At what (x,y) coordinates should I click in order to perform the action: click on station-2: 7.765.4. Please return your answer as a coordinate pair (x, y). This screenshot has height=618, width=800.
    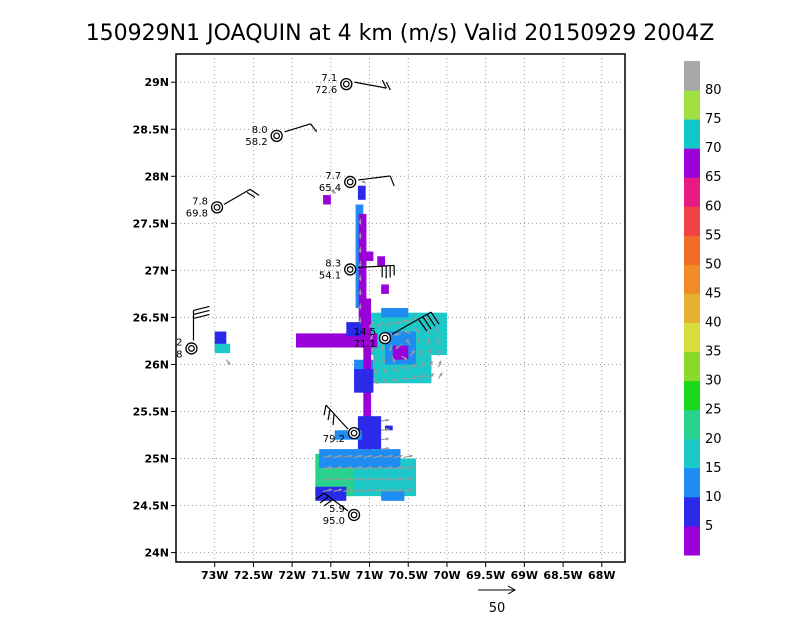
    Looking at the image, I should click on (357, 182).